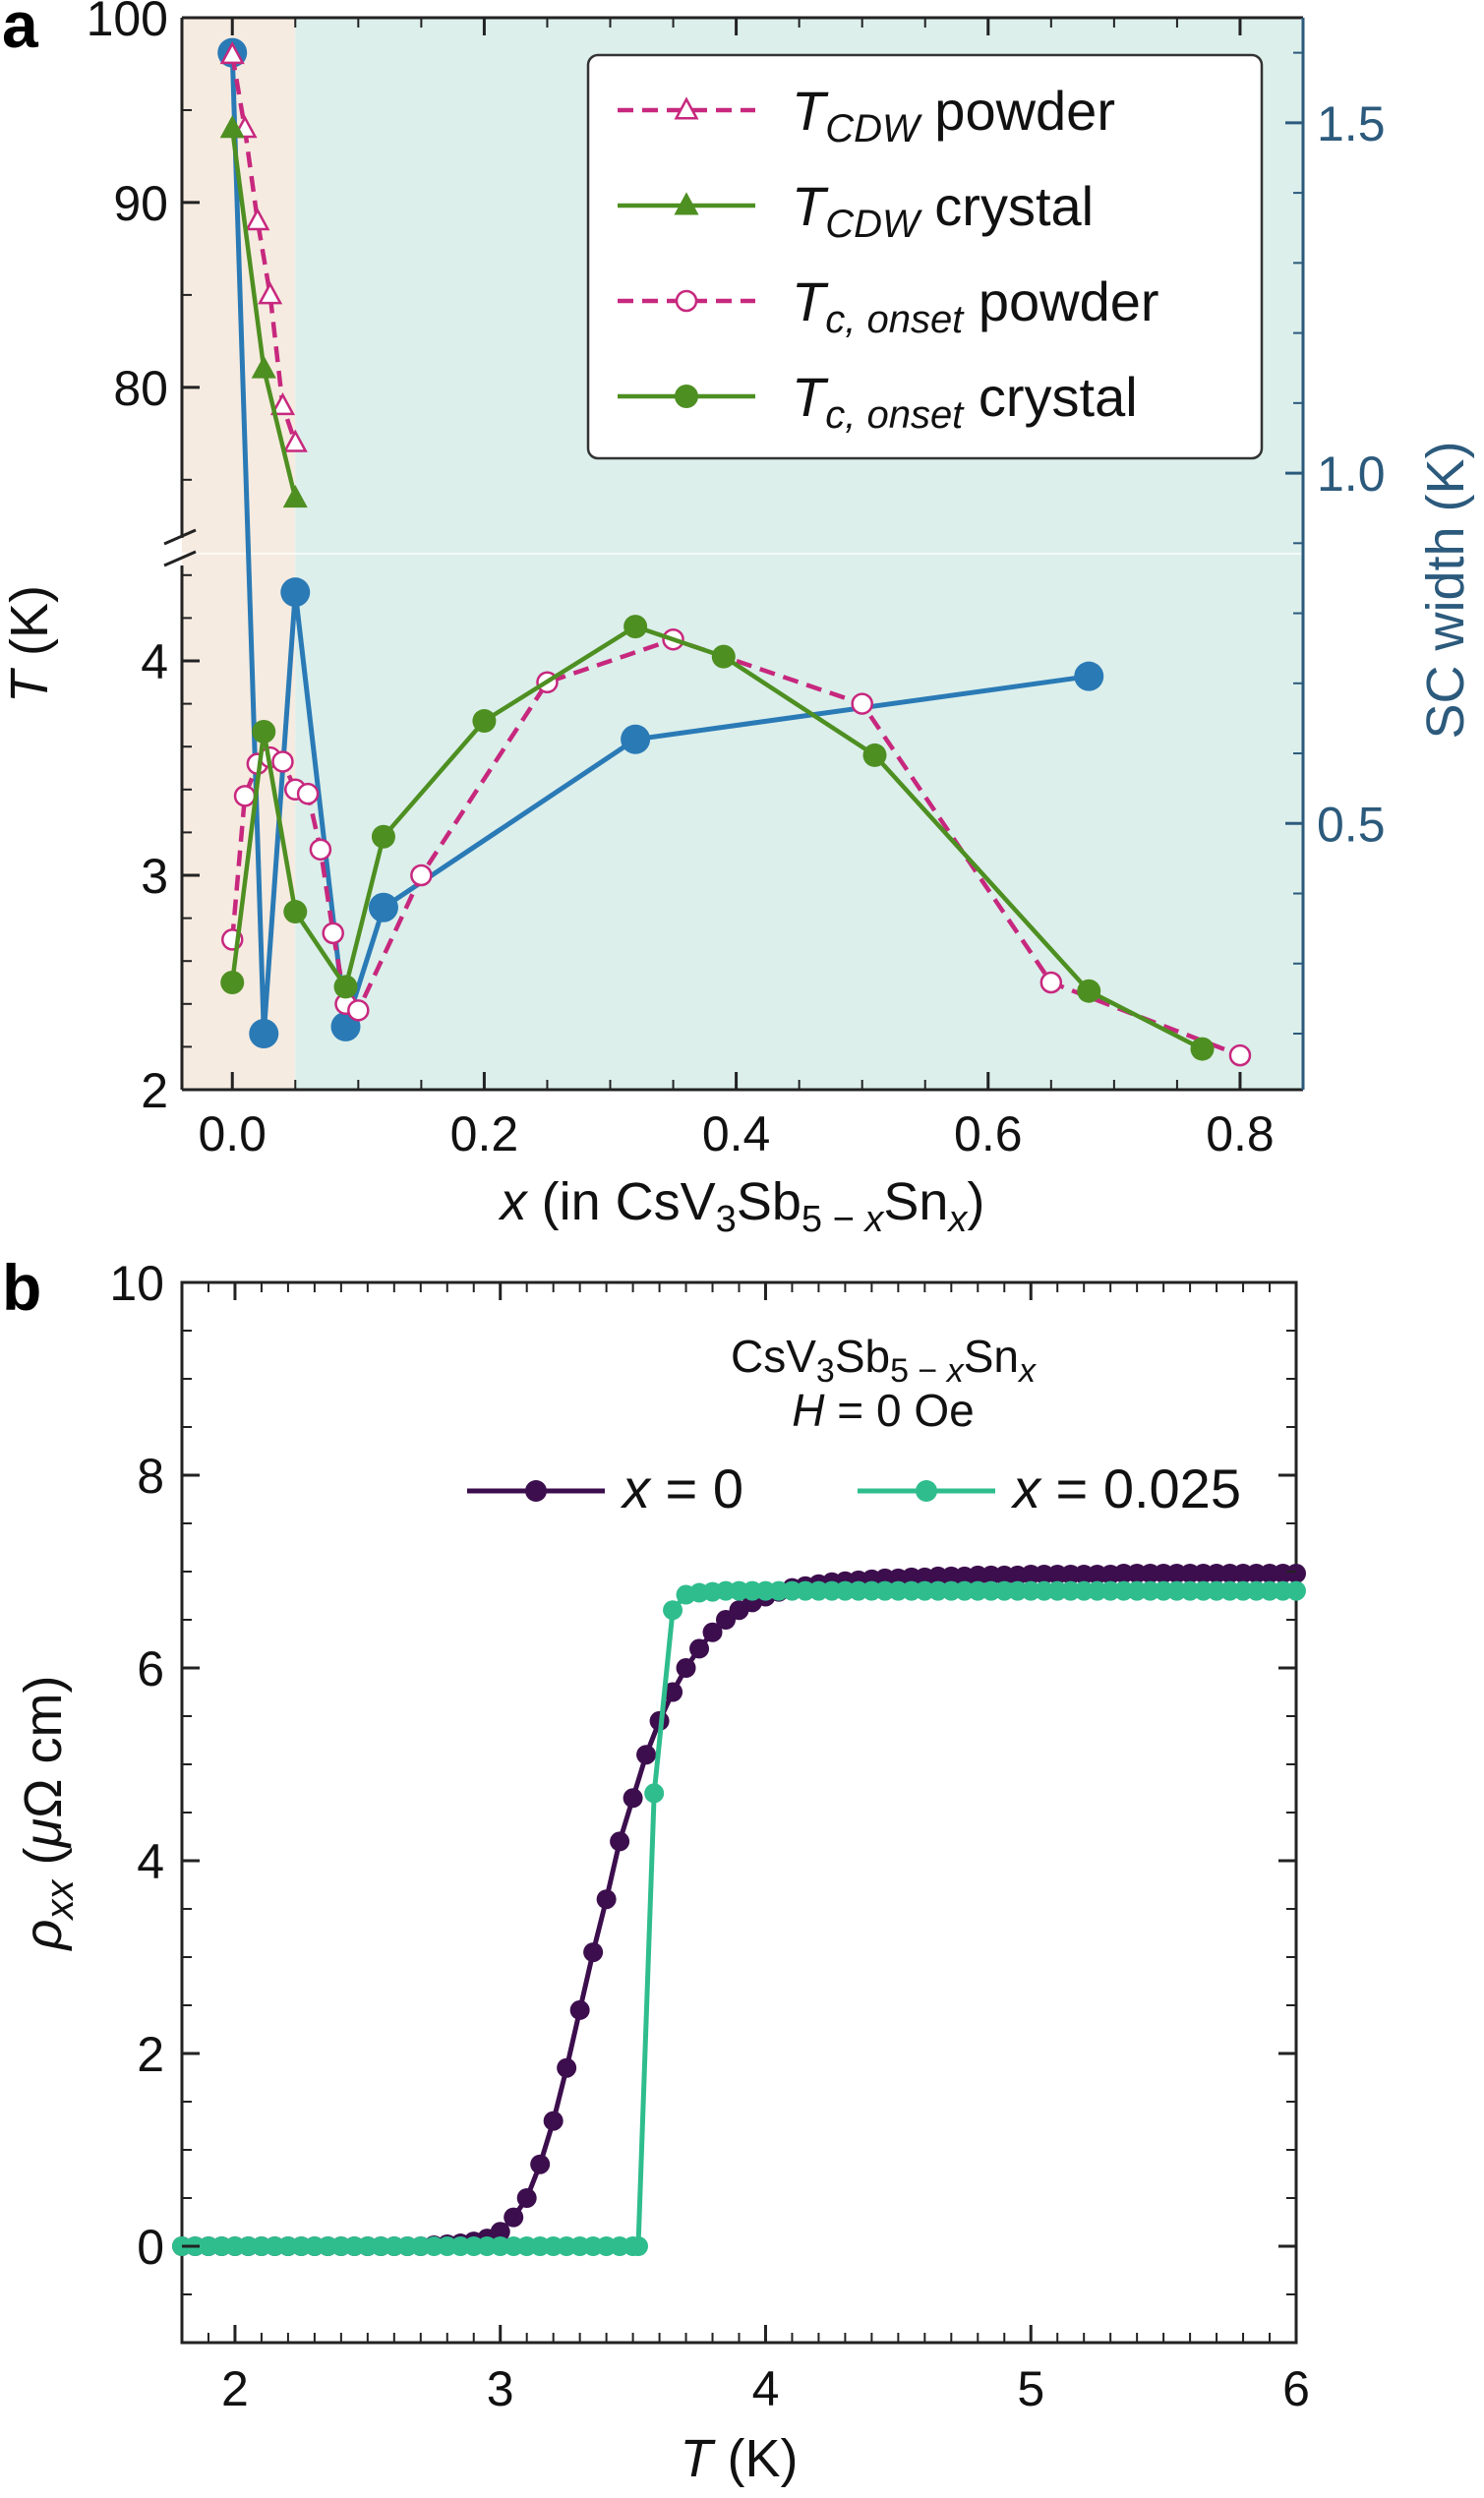 This screenshot has width=1484, height=2498. What do you see at coordinates (1007, 206) in the screenshot?
I see `legend-label-rest: crystal` at bounding box center [1007, 206].